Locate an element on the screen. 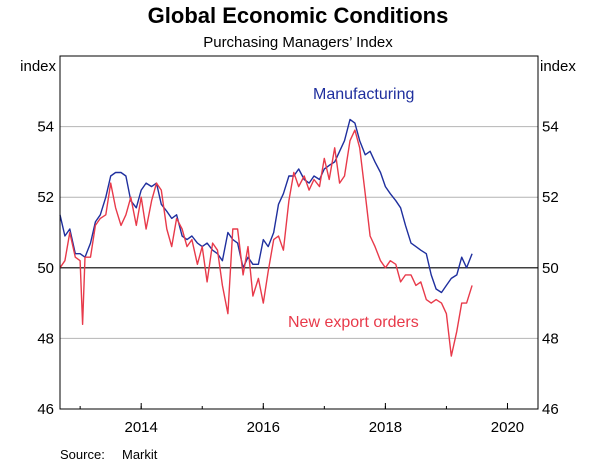 The width and height of the screenshot is (597, 465). series-label-new-export-orders: New export orders is located at coordinates (353, 322).